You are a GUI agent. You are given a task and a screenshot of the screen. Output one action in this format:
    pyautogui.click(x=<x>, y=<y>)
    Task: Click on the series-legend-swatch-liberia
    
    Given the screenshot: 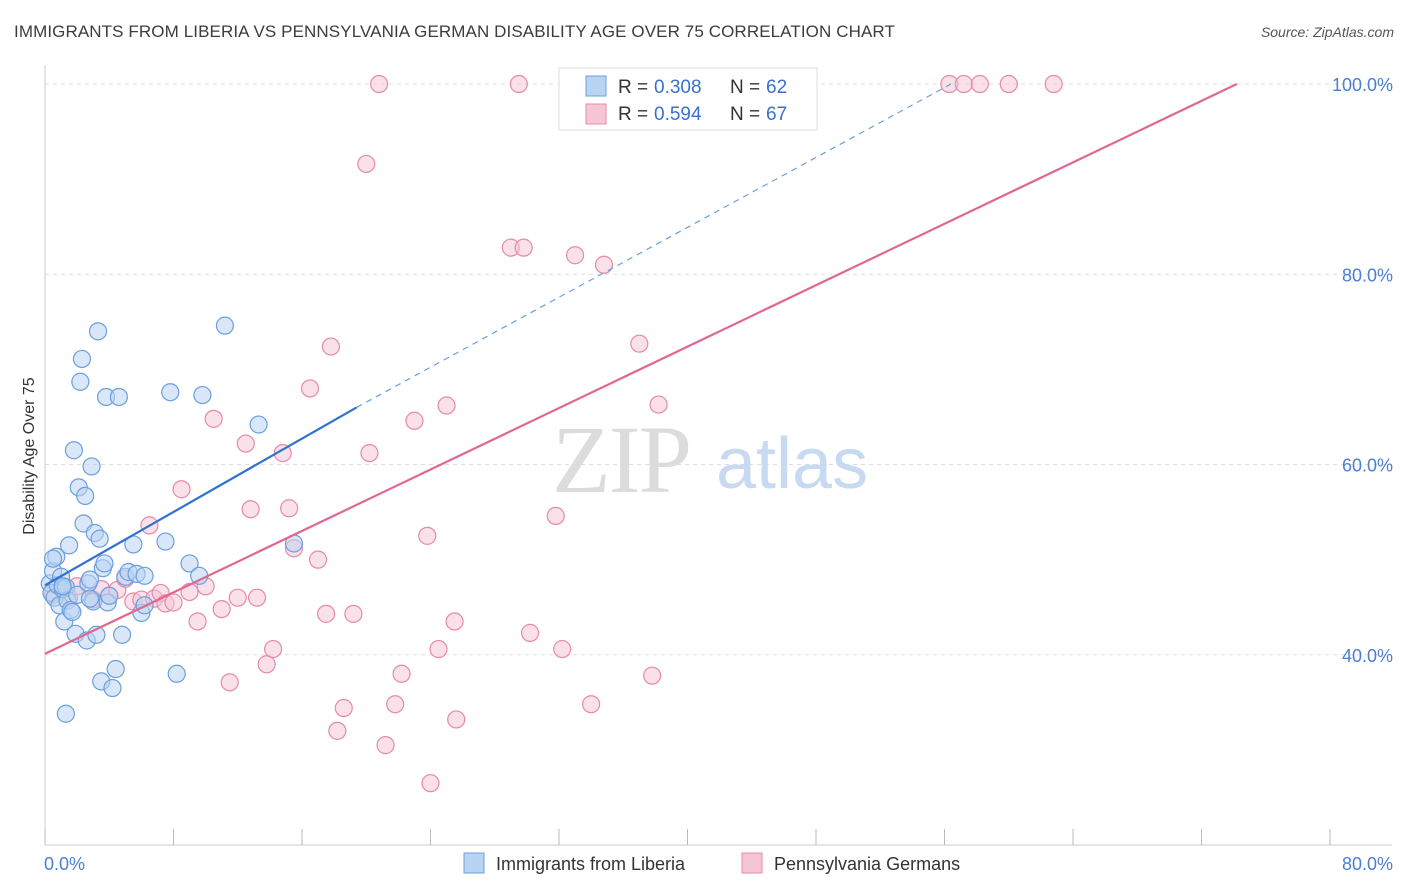 What is the action you would take?
    pyautogui.click(x=474, y=863)
    